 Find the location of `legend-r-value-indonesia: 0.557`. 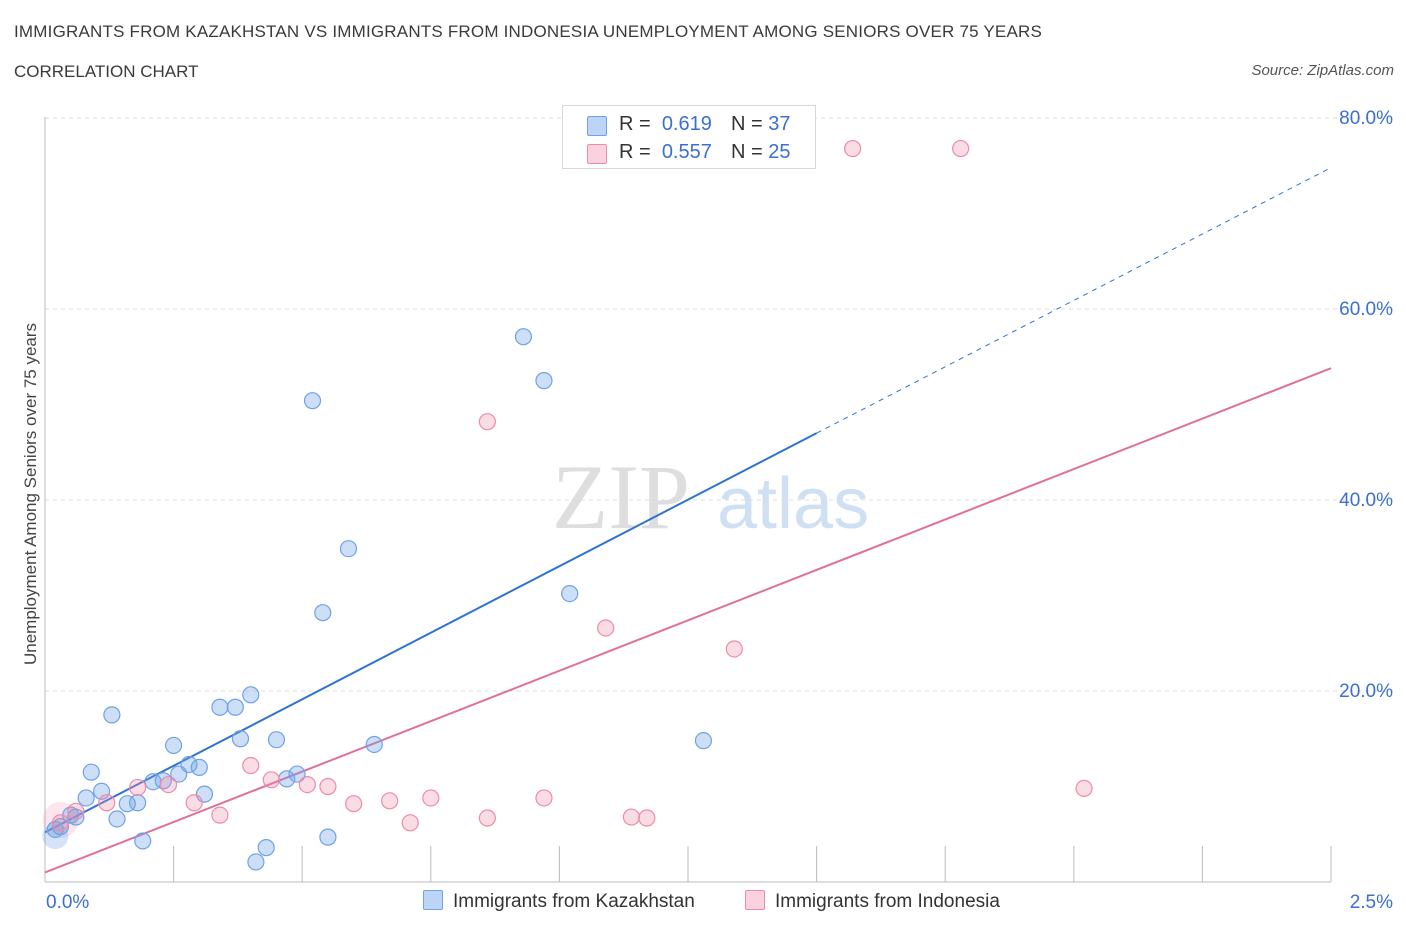

legend-r-value-indonesia: 0.557 is located at coordinates (686, 152).